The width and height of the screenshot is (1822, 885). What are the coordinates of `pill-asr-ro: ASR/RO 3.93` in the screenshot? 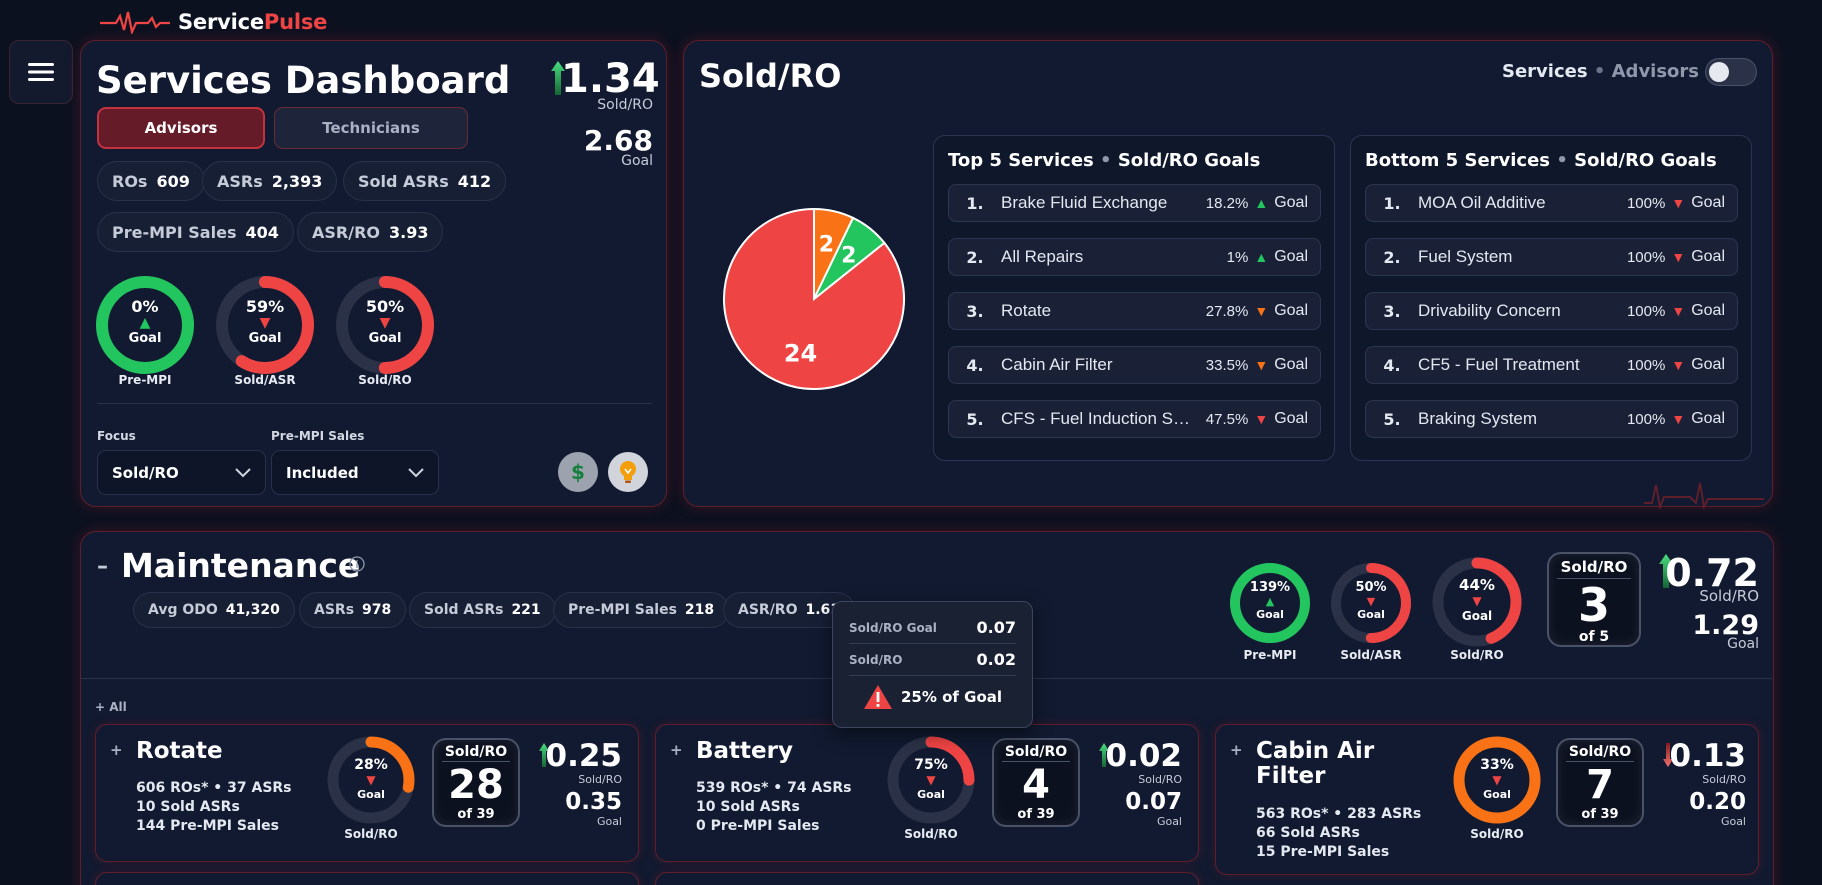 It's located at (370, 232).